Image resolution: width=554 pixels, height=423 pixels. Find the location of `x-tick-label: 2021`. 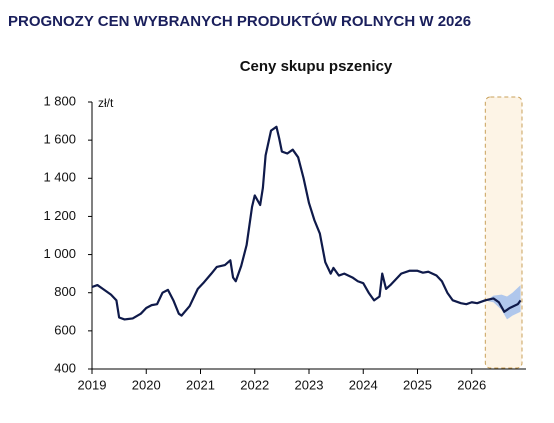

x-tick-label: 2021 is located at coordinates (200, 384).